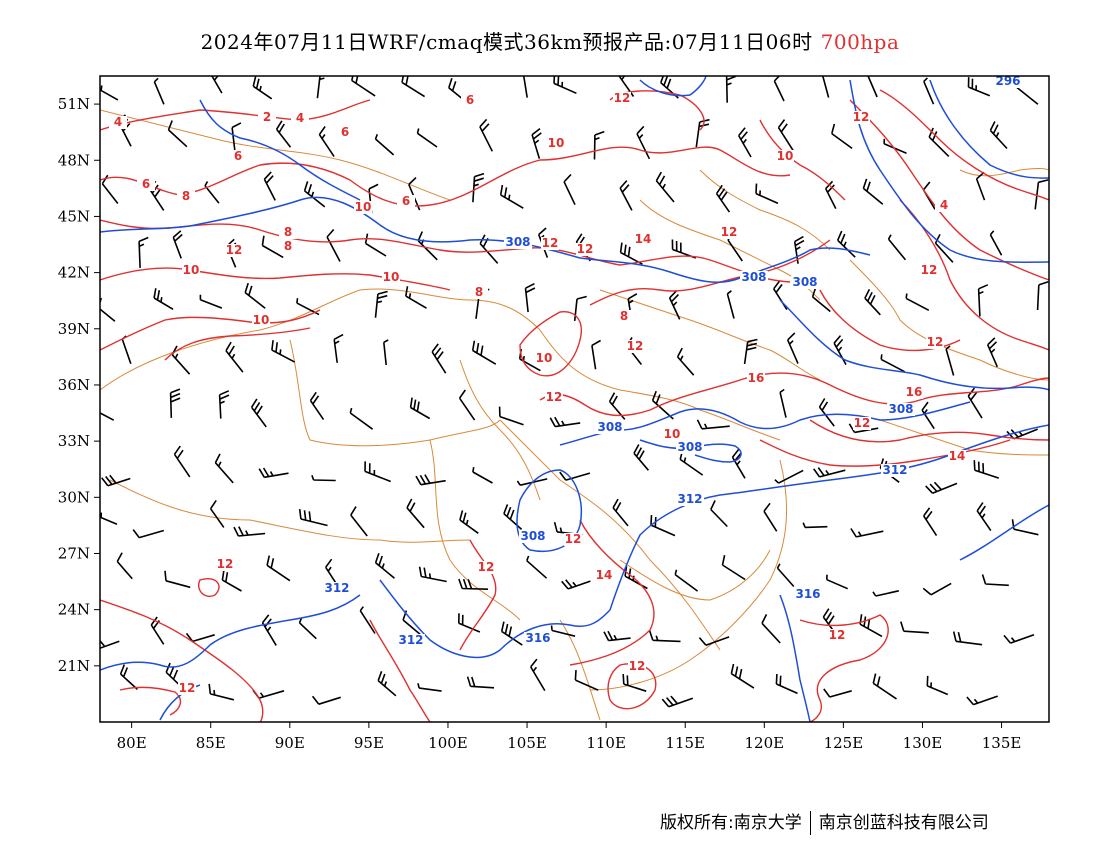  Describe the element at coordinates (731, 823) in the screenshot. I see `footer-left: 版权所有:南京大学` at that location.